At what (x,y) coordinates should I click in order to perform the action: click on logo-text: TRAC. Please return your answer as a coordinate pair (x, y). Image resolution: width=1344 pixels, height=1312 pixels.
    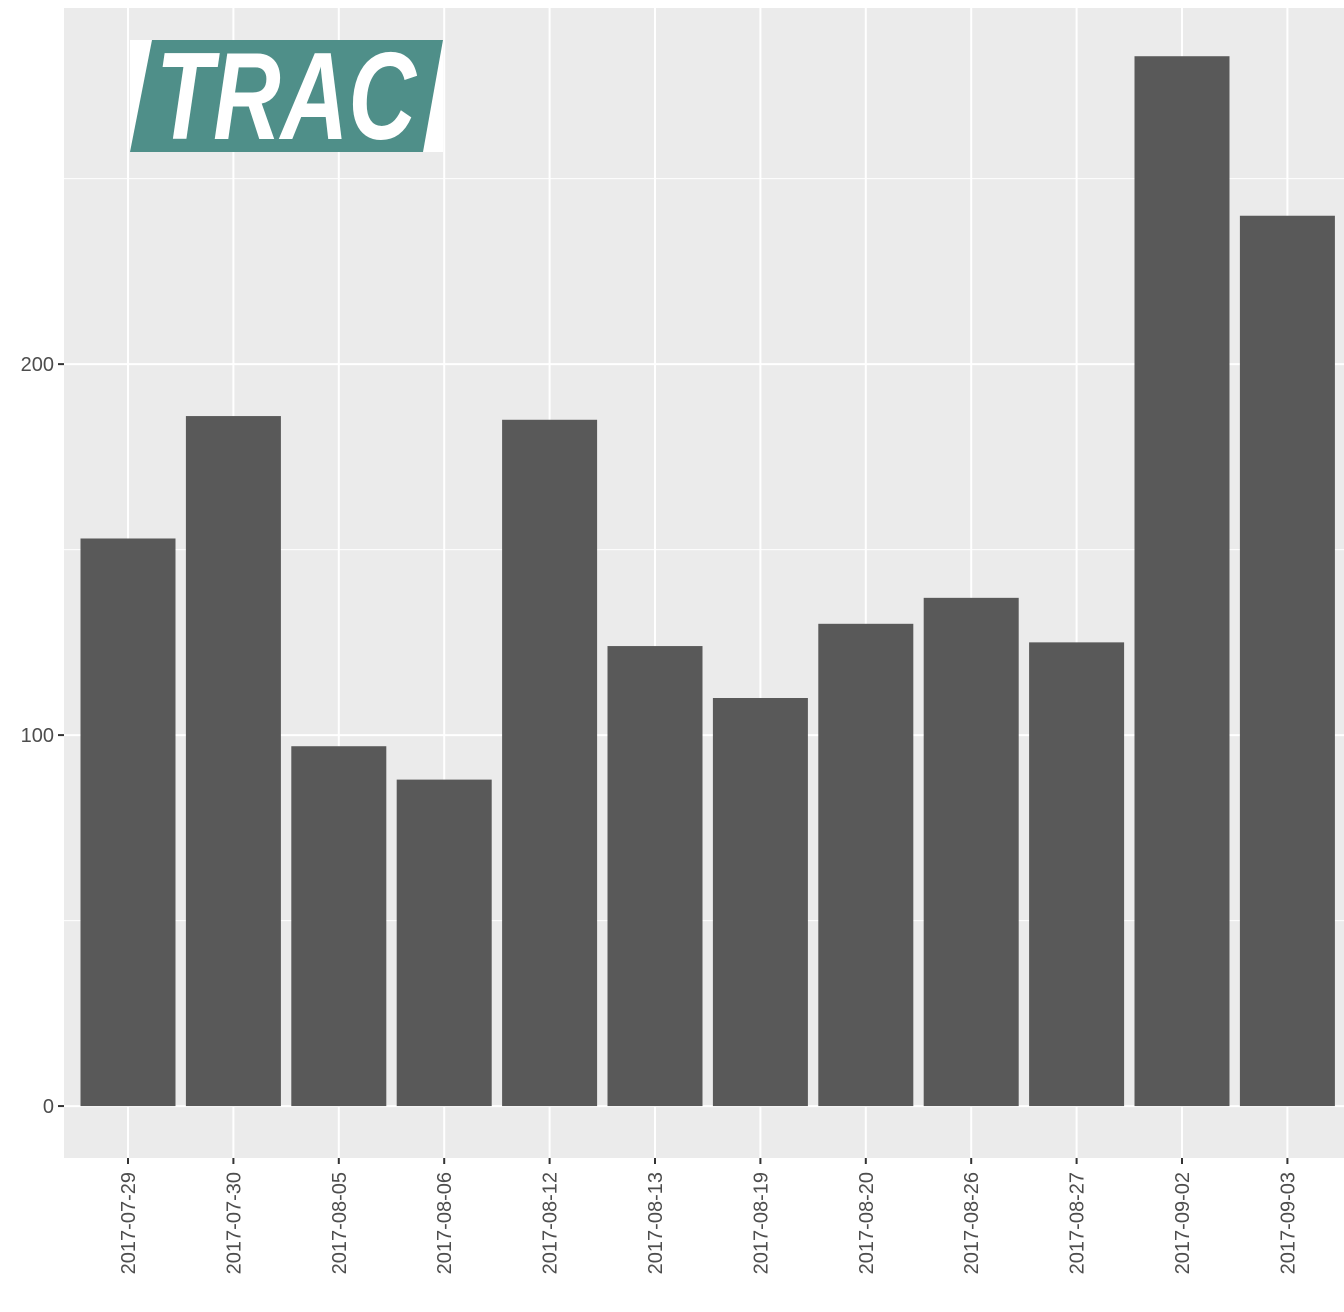
    Looking at the image, I should click on (286, 97).